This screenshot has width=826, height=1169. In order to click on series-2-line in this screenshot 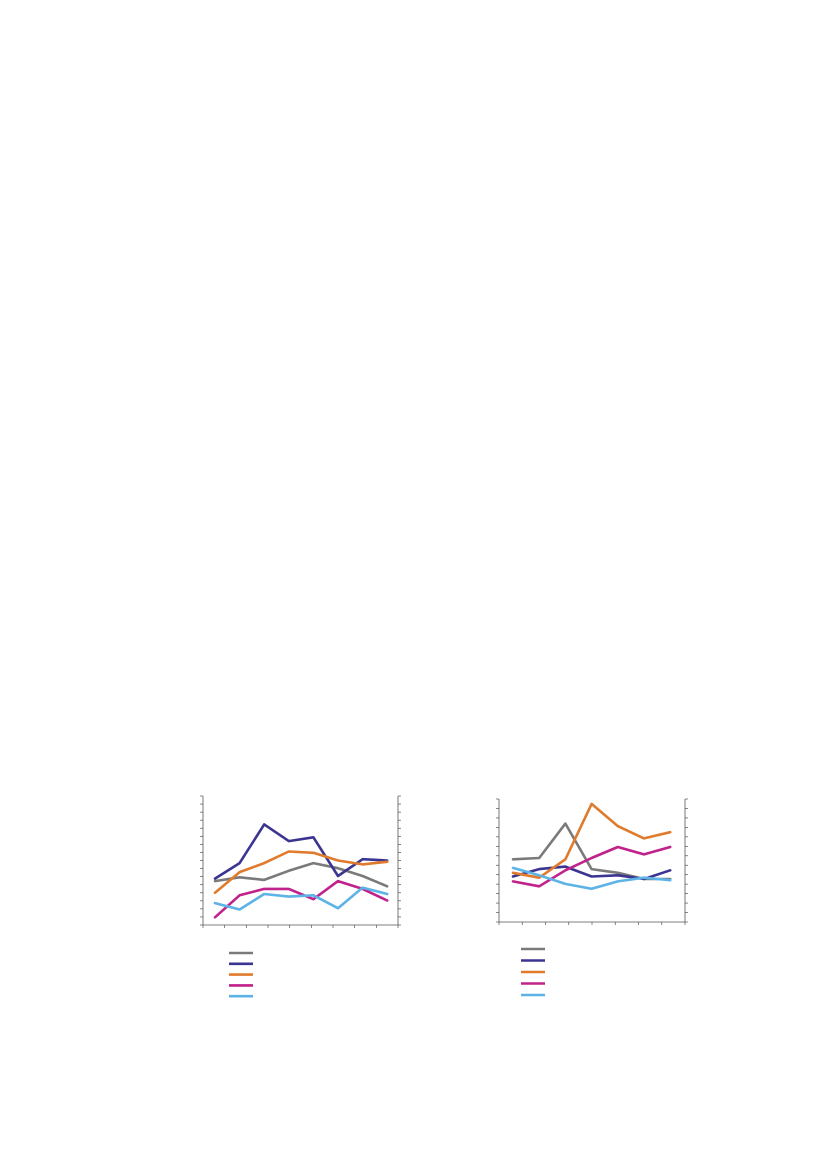, I will do `click(301, 851)`.